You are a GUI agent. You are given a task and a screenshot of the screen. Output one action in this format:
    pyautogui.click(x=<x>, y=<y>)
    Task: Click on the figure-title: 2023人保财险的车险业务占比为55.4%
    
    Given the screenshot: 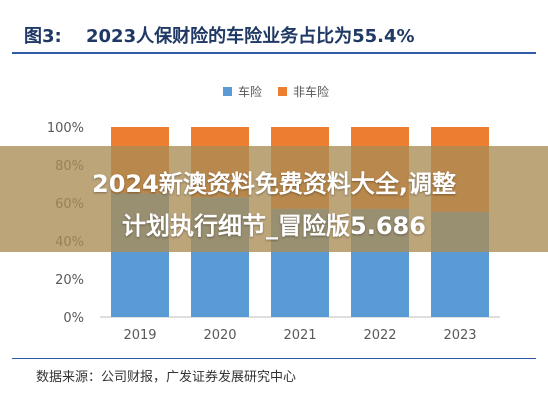 What is the action you would take?
    pyautogui.click(x=250, y=36)
    